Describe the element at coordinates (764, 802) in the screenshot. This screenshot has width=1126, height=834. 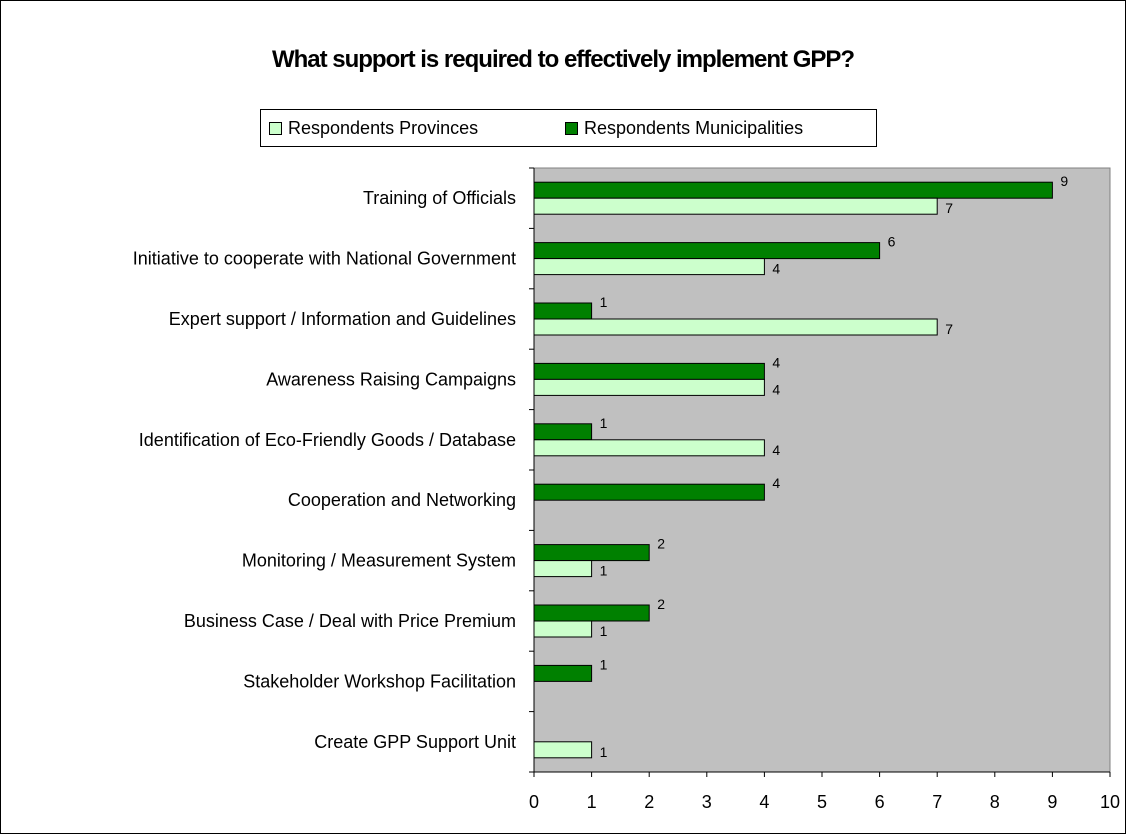
I see `x-tick-label: 4` at that location.